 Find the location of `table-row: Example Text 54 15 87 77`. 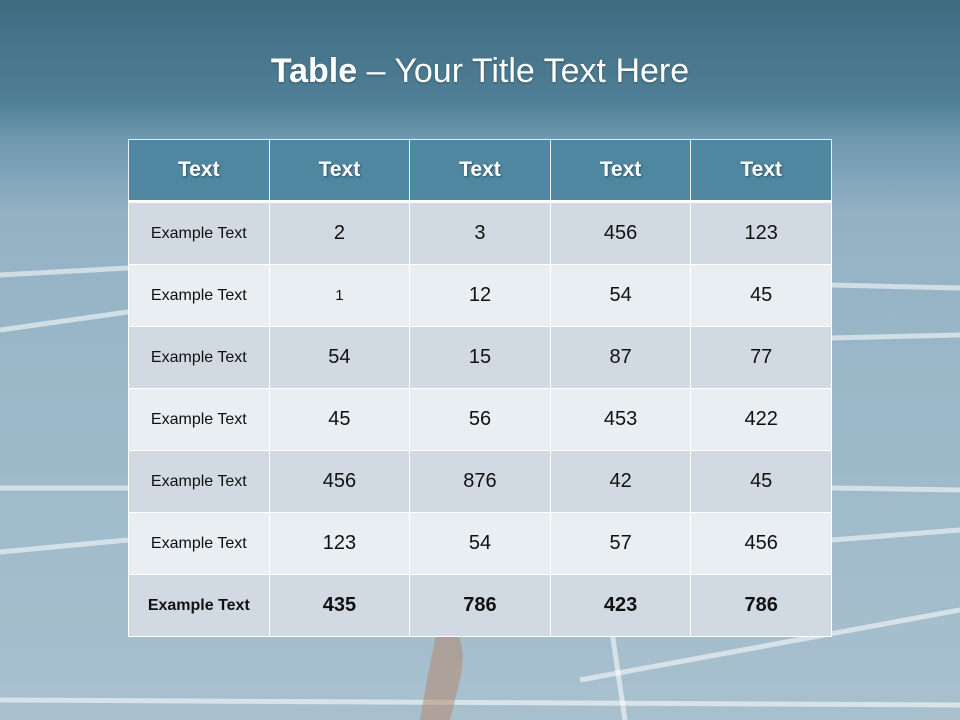

table-row: Example Text 54 15 87 77 is located at coordinates (480, 357).